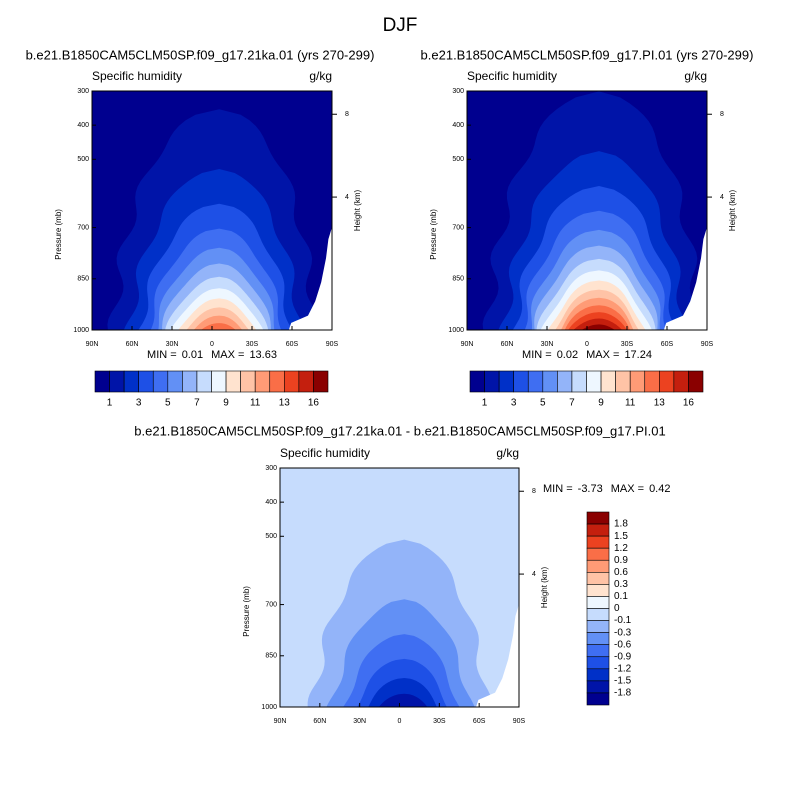  What do you see at coordinates (567, 355) in the screenshot?
I see `min: 0.02` at bounding box center [567, 355].